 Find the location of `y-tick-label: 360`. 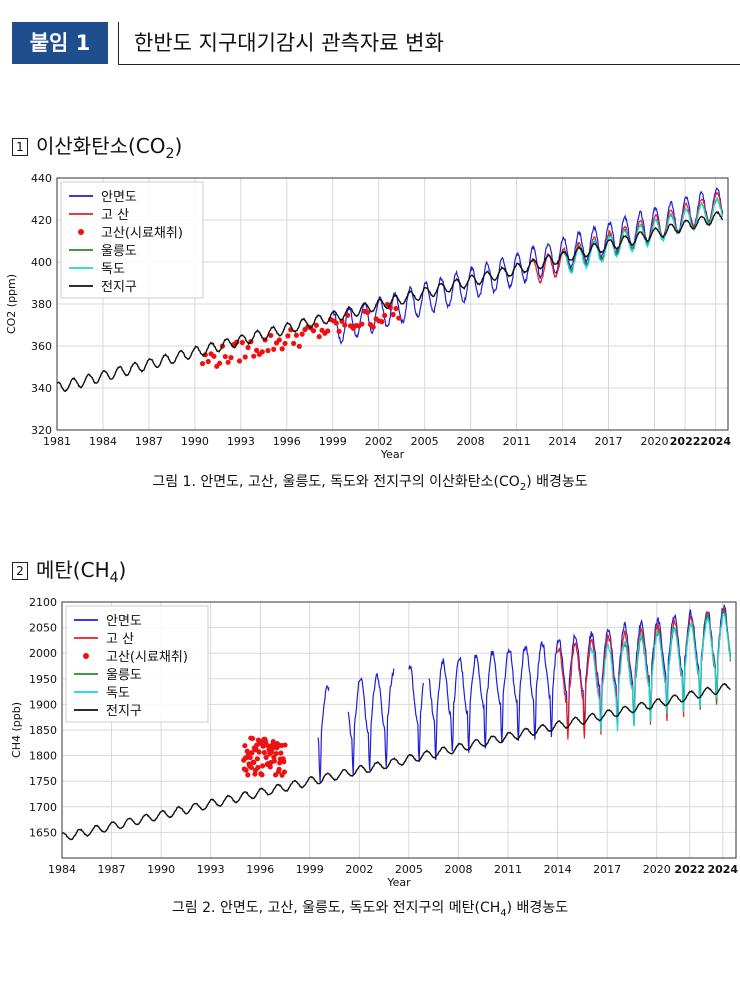

y-tick-label: 360 is located at coordinates (41, 346).